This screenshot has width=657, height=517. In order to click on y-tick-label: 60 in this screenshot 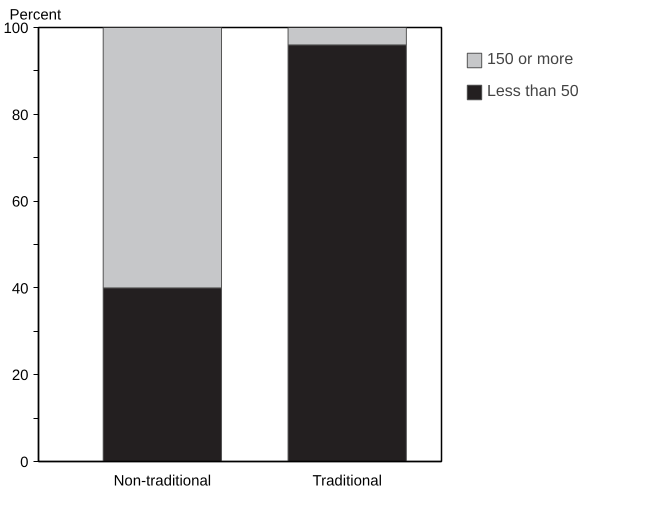, I will do `click(20, 202)`.